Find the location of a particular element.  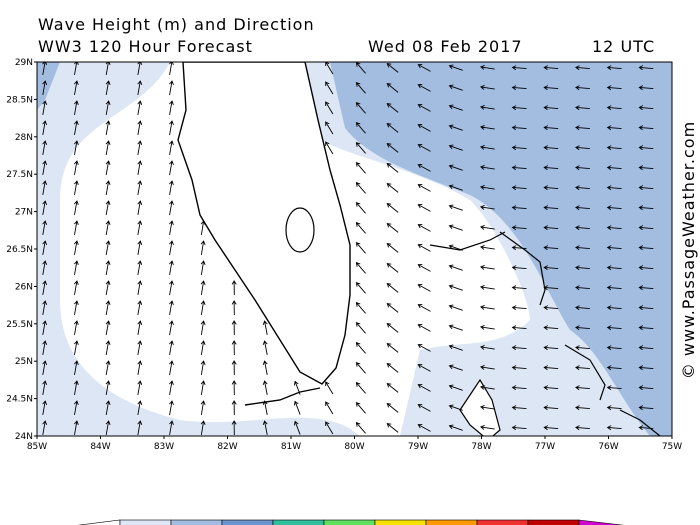

subtitle: WW3 120 Hour Forecast is located at coordinates (145, 46).